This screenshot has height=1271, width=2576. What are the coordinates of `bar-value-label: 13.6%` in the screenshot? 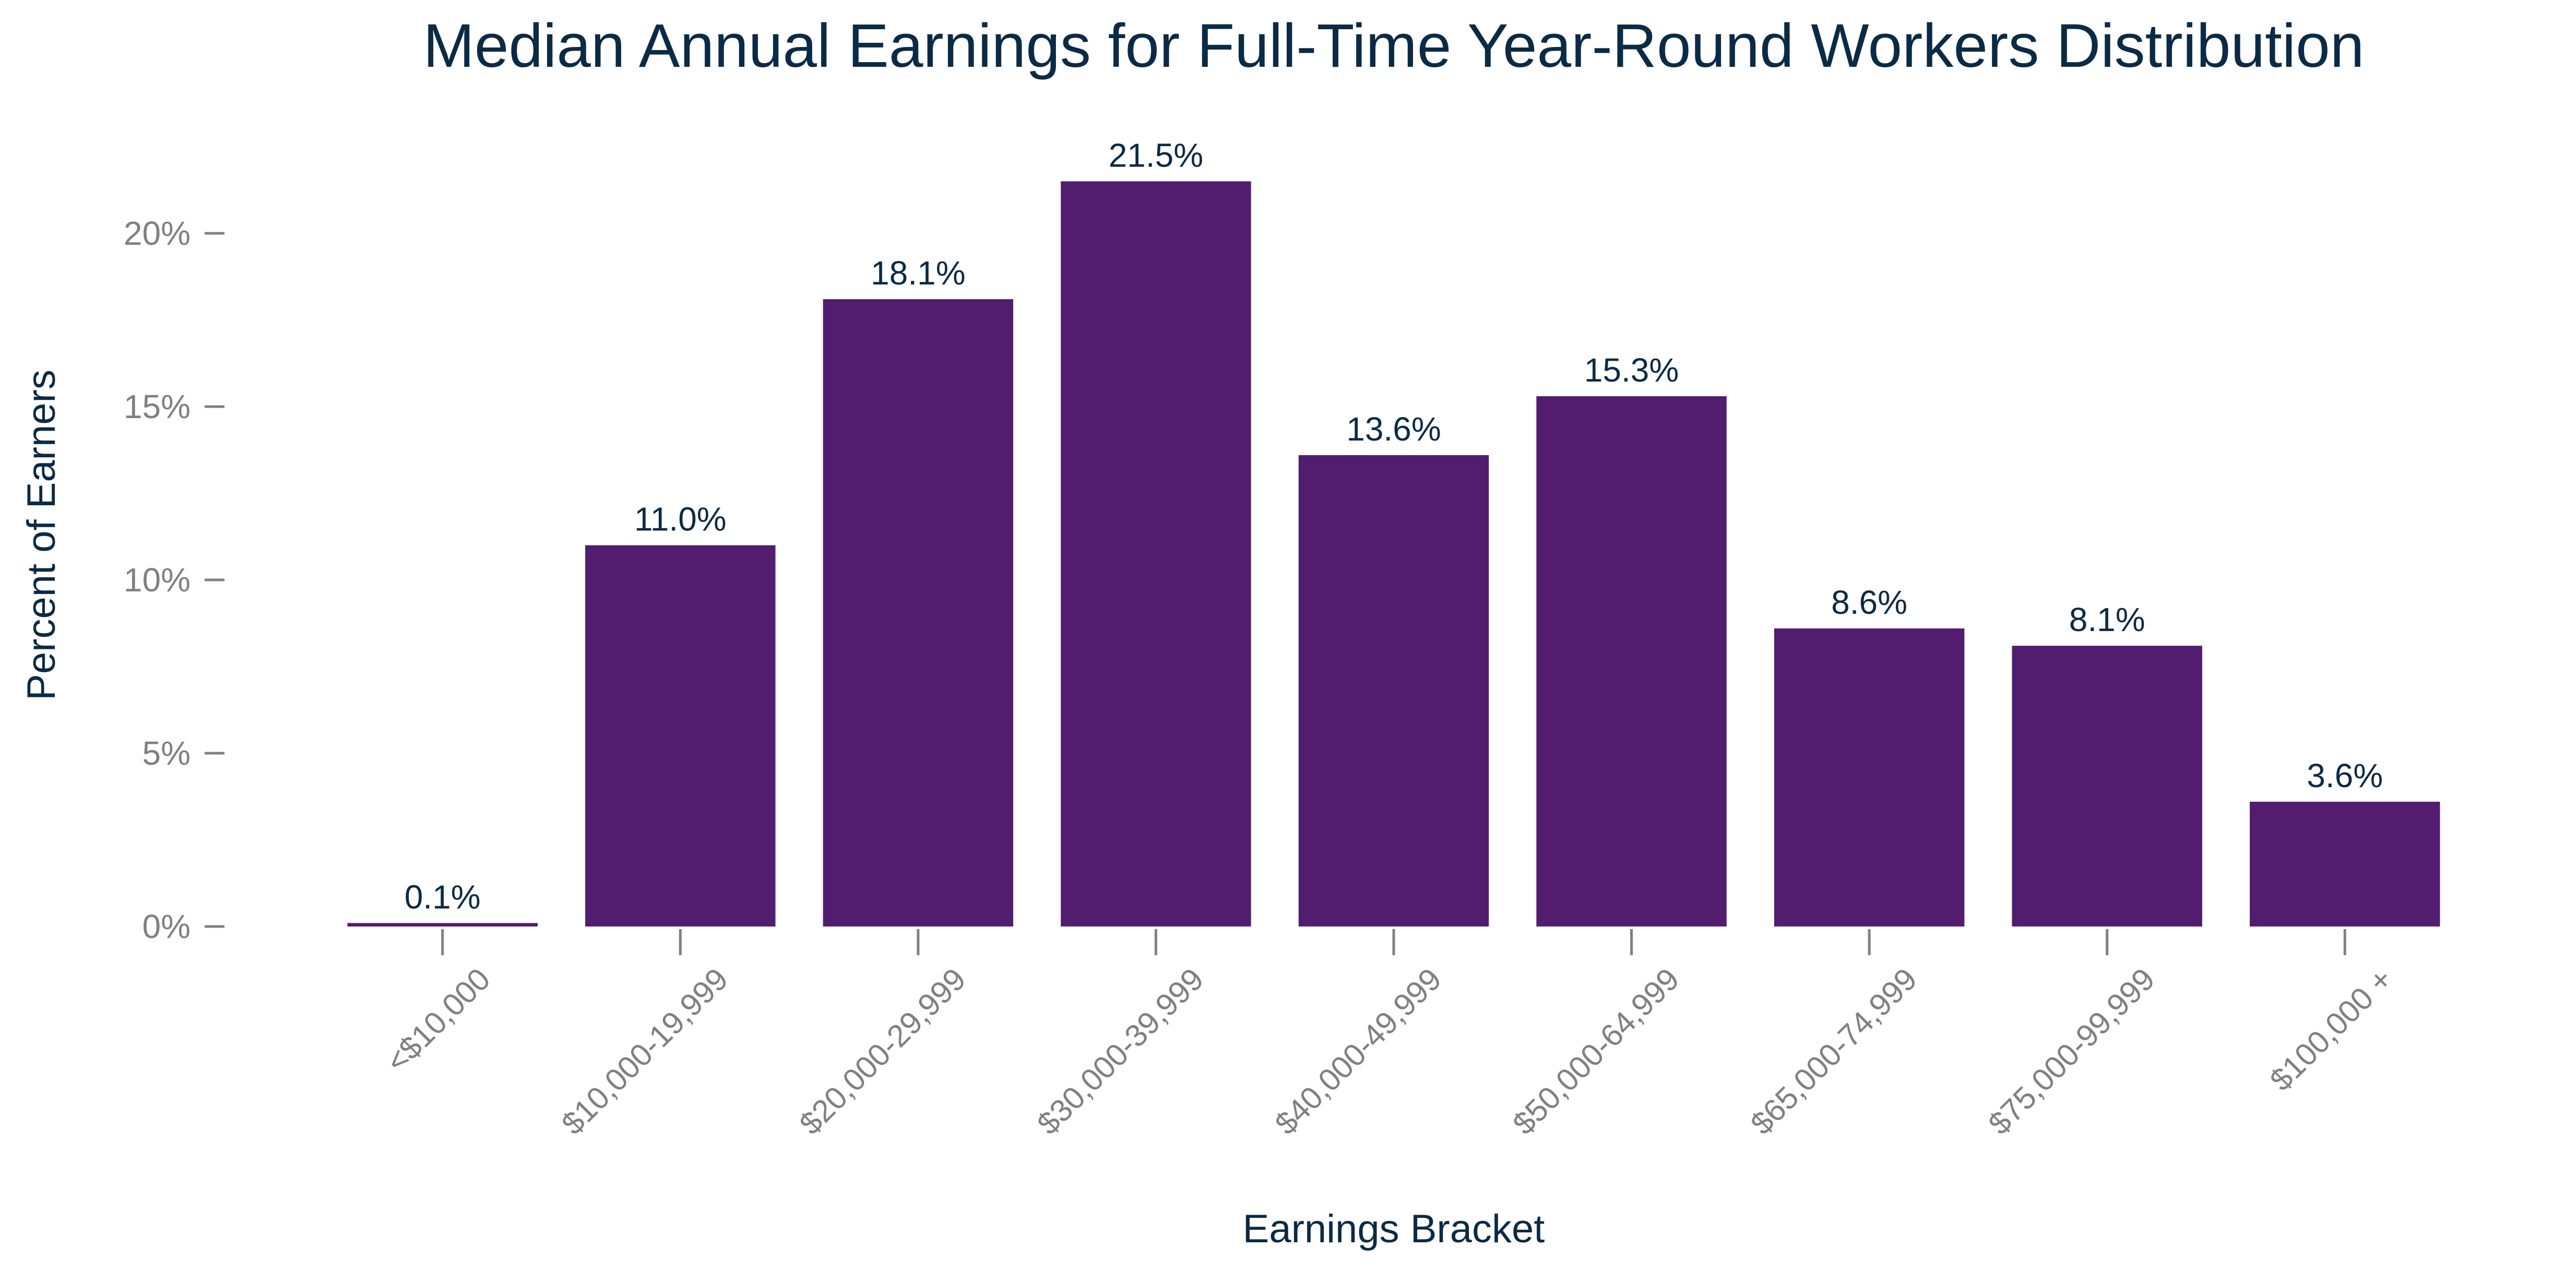 It's located at (1393, 429).